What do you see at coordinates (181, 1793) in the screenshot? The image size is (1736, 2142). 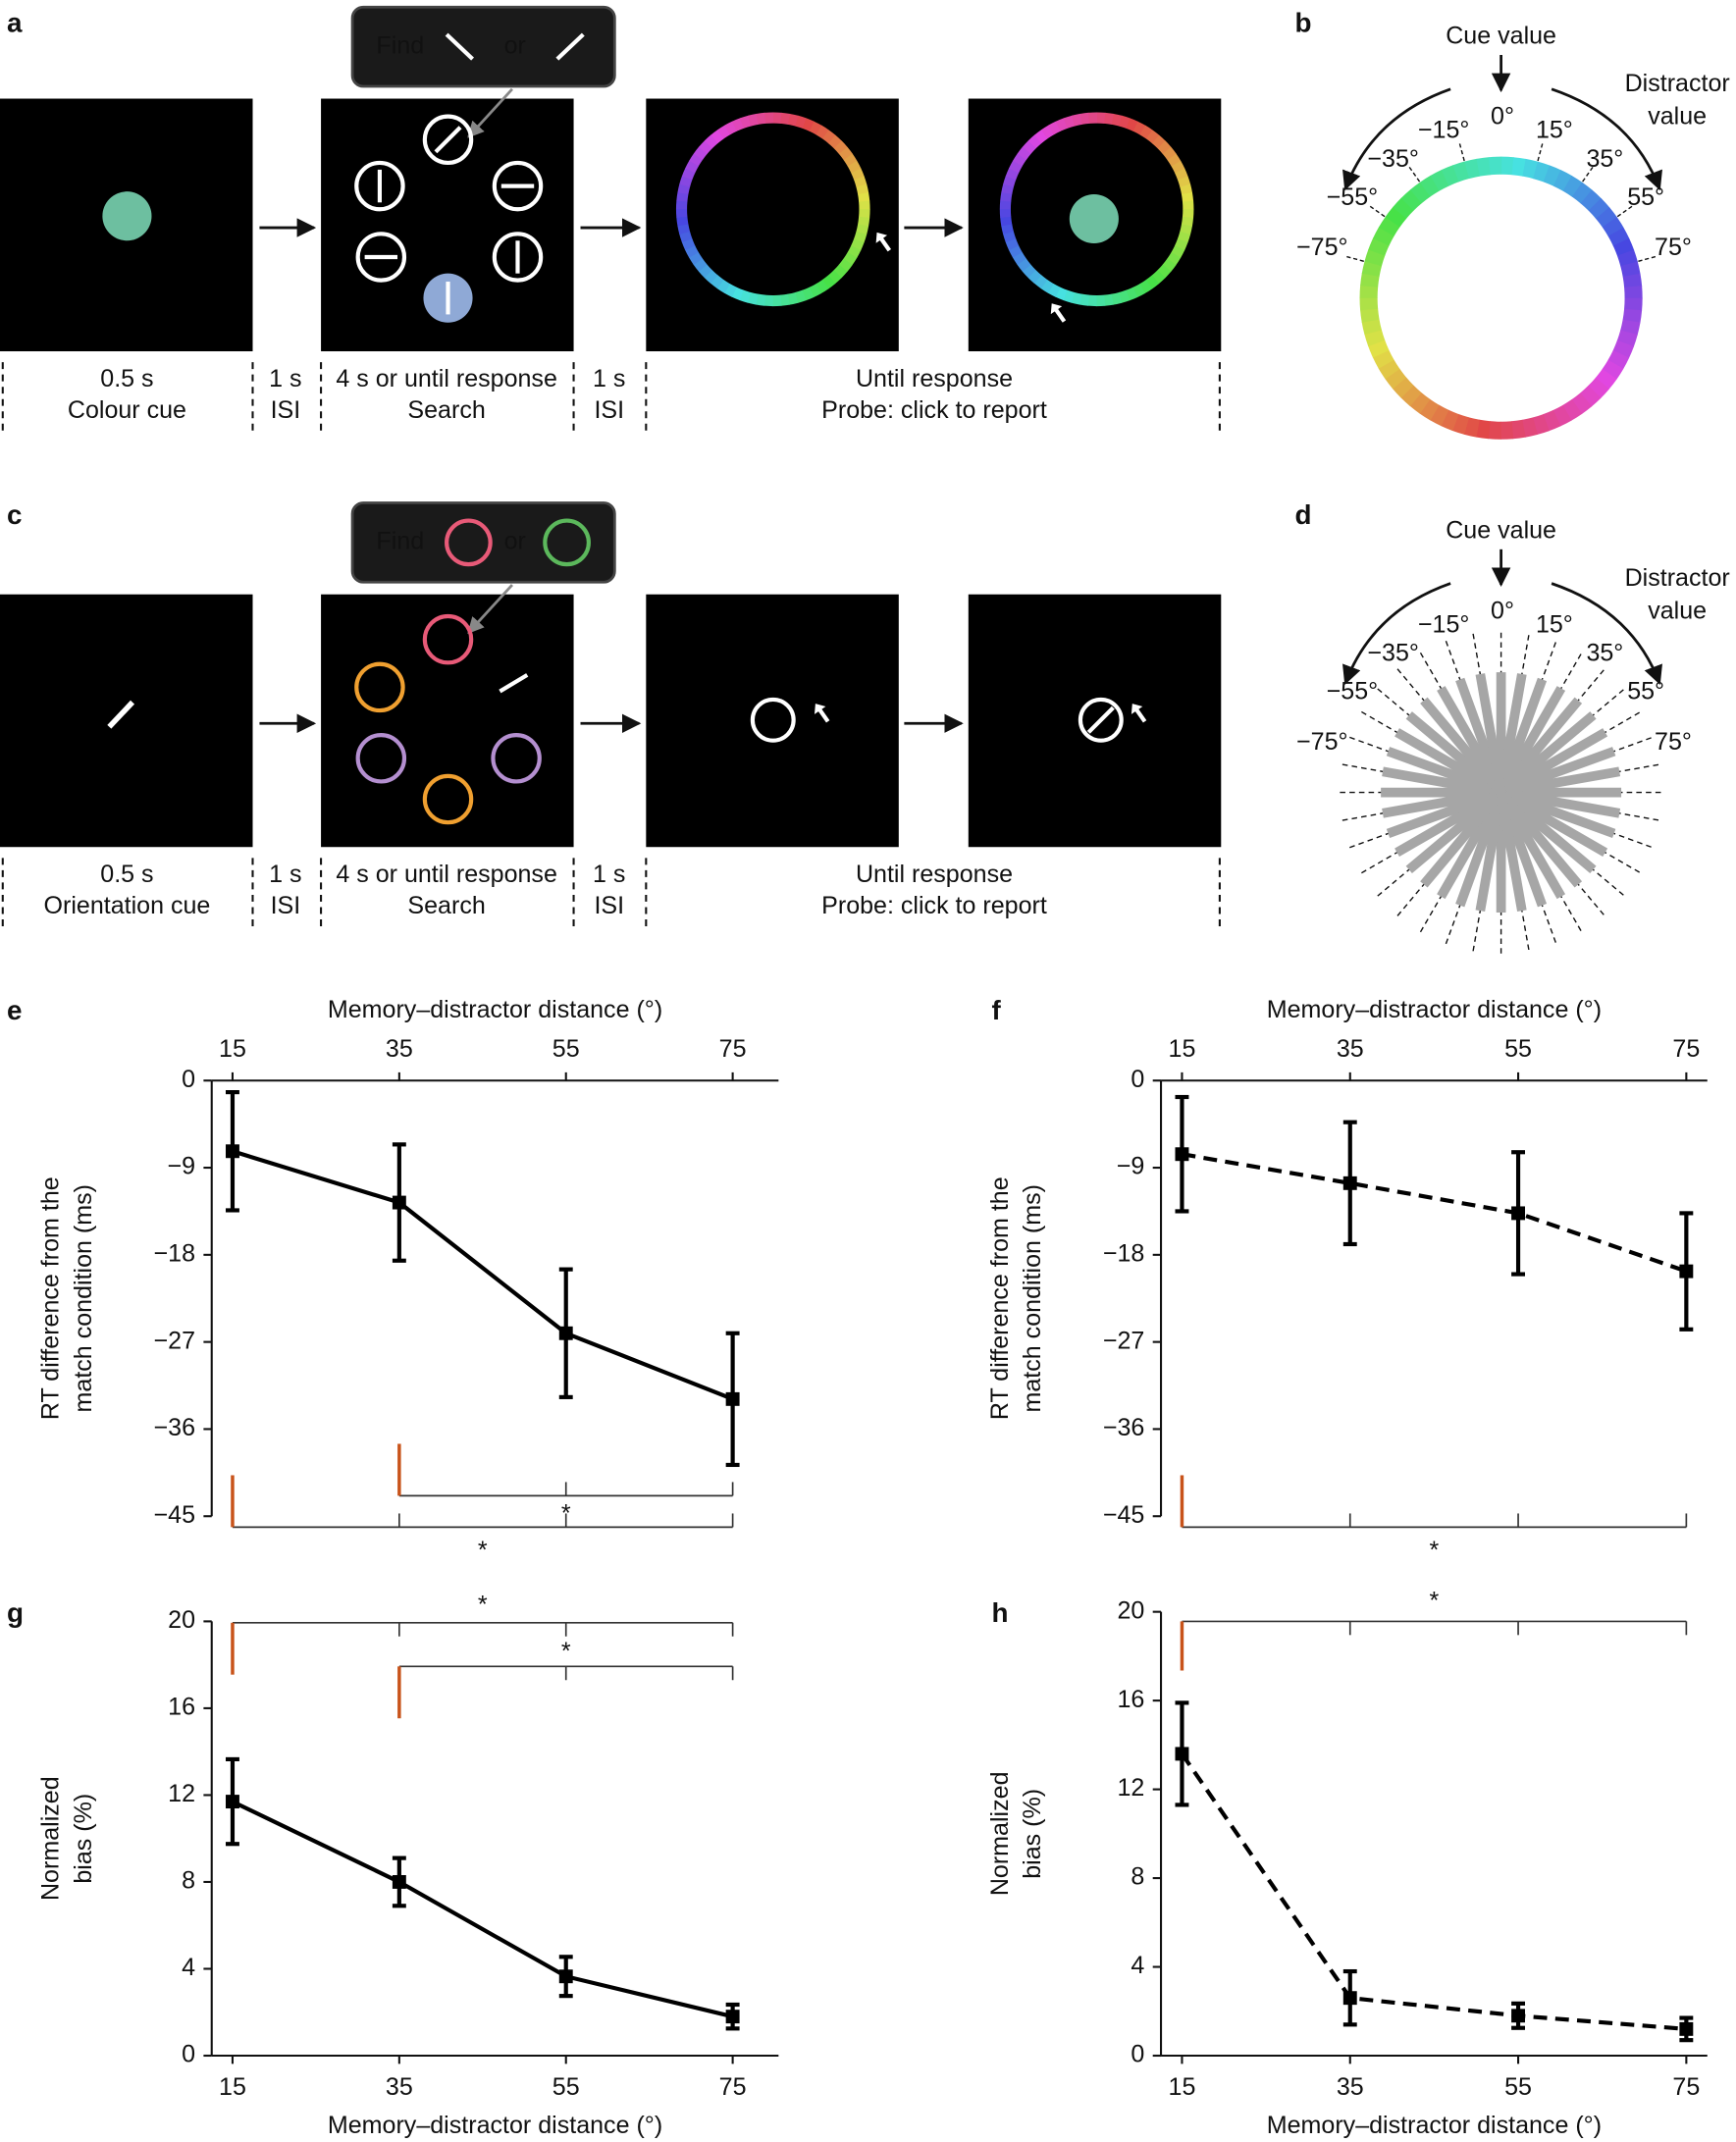 I see `y-tick-label: 12` at bounding box center [181, 1793].